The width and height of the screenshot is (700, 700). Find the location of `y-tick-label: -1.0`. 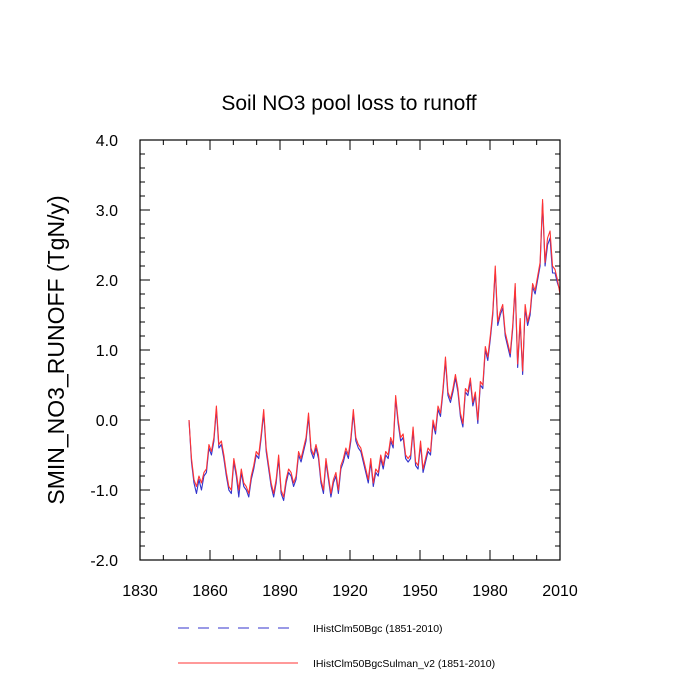

y-tick-label: -1.0 is located at coordinates (104, 491).